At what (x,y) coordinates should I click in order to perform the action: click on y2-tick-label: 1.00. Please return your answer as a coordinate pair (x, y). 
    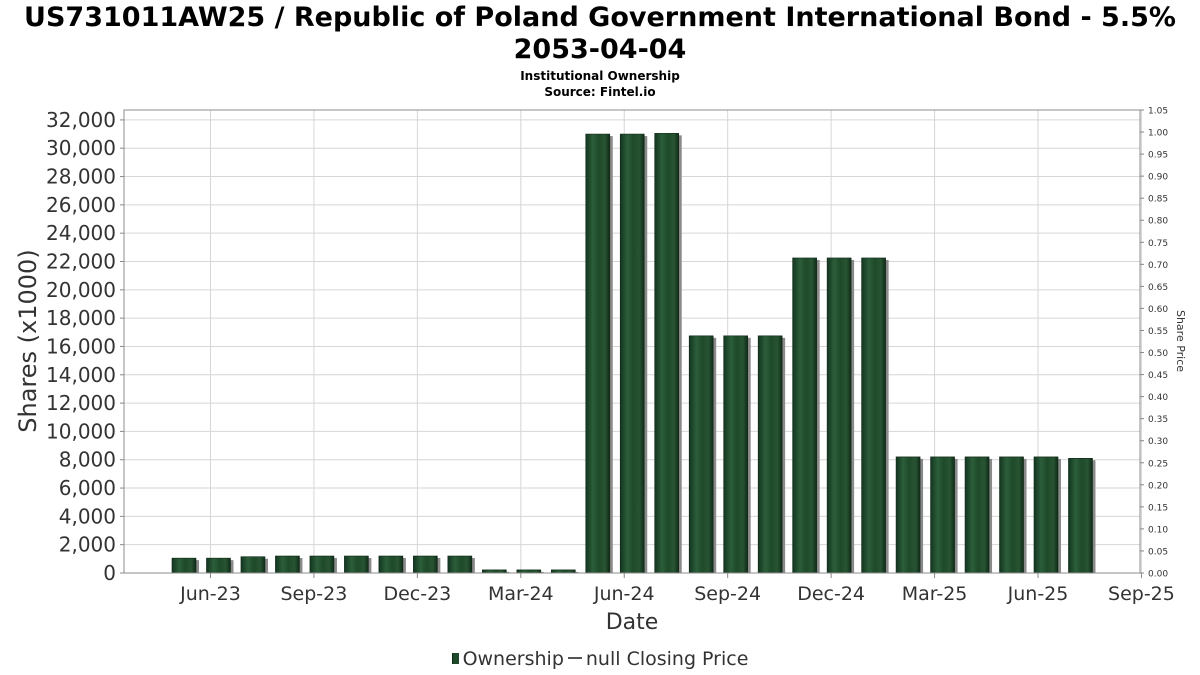
    Looking at the image, I should click on (1158, 134).